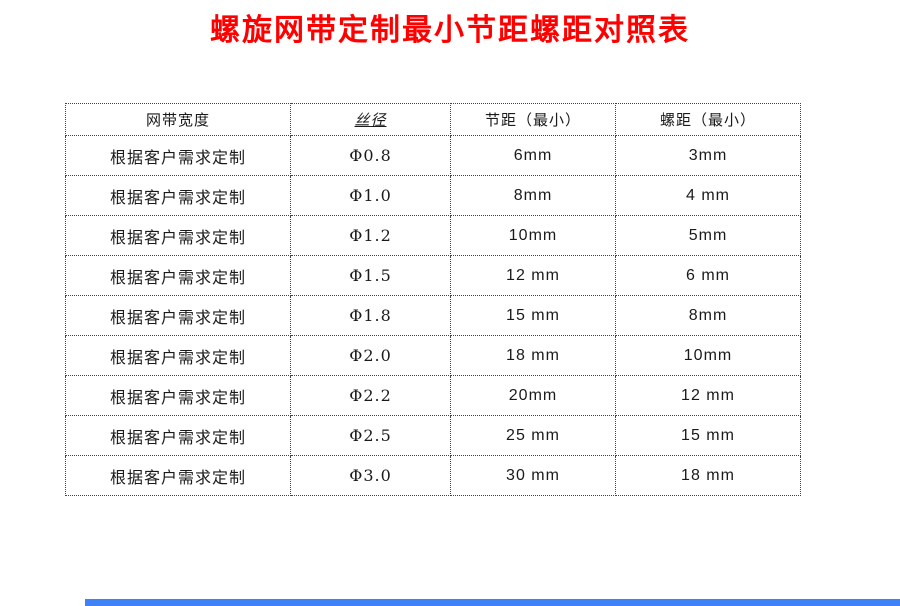  I want to click on column-header: 节距（最小）, so click(533, 119).